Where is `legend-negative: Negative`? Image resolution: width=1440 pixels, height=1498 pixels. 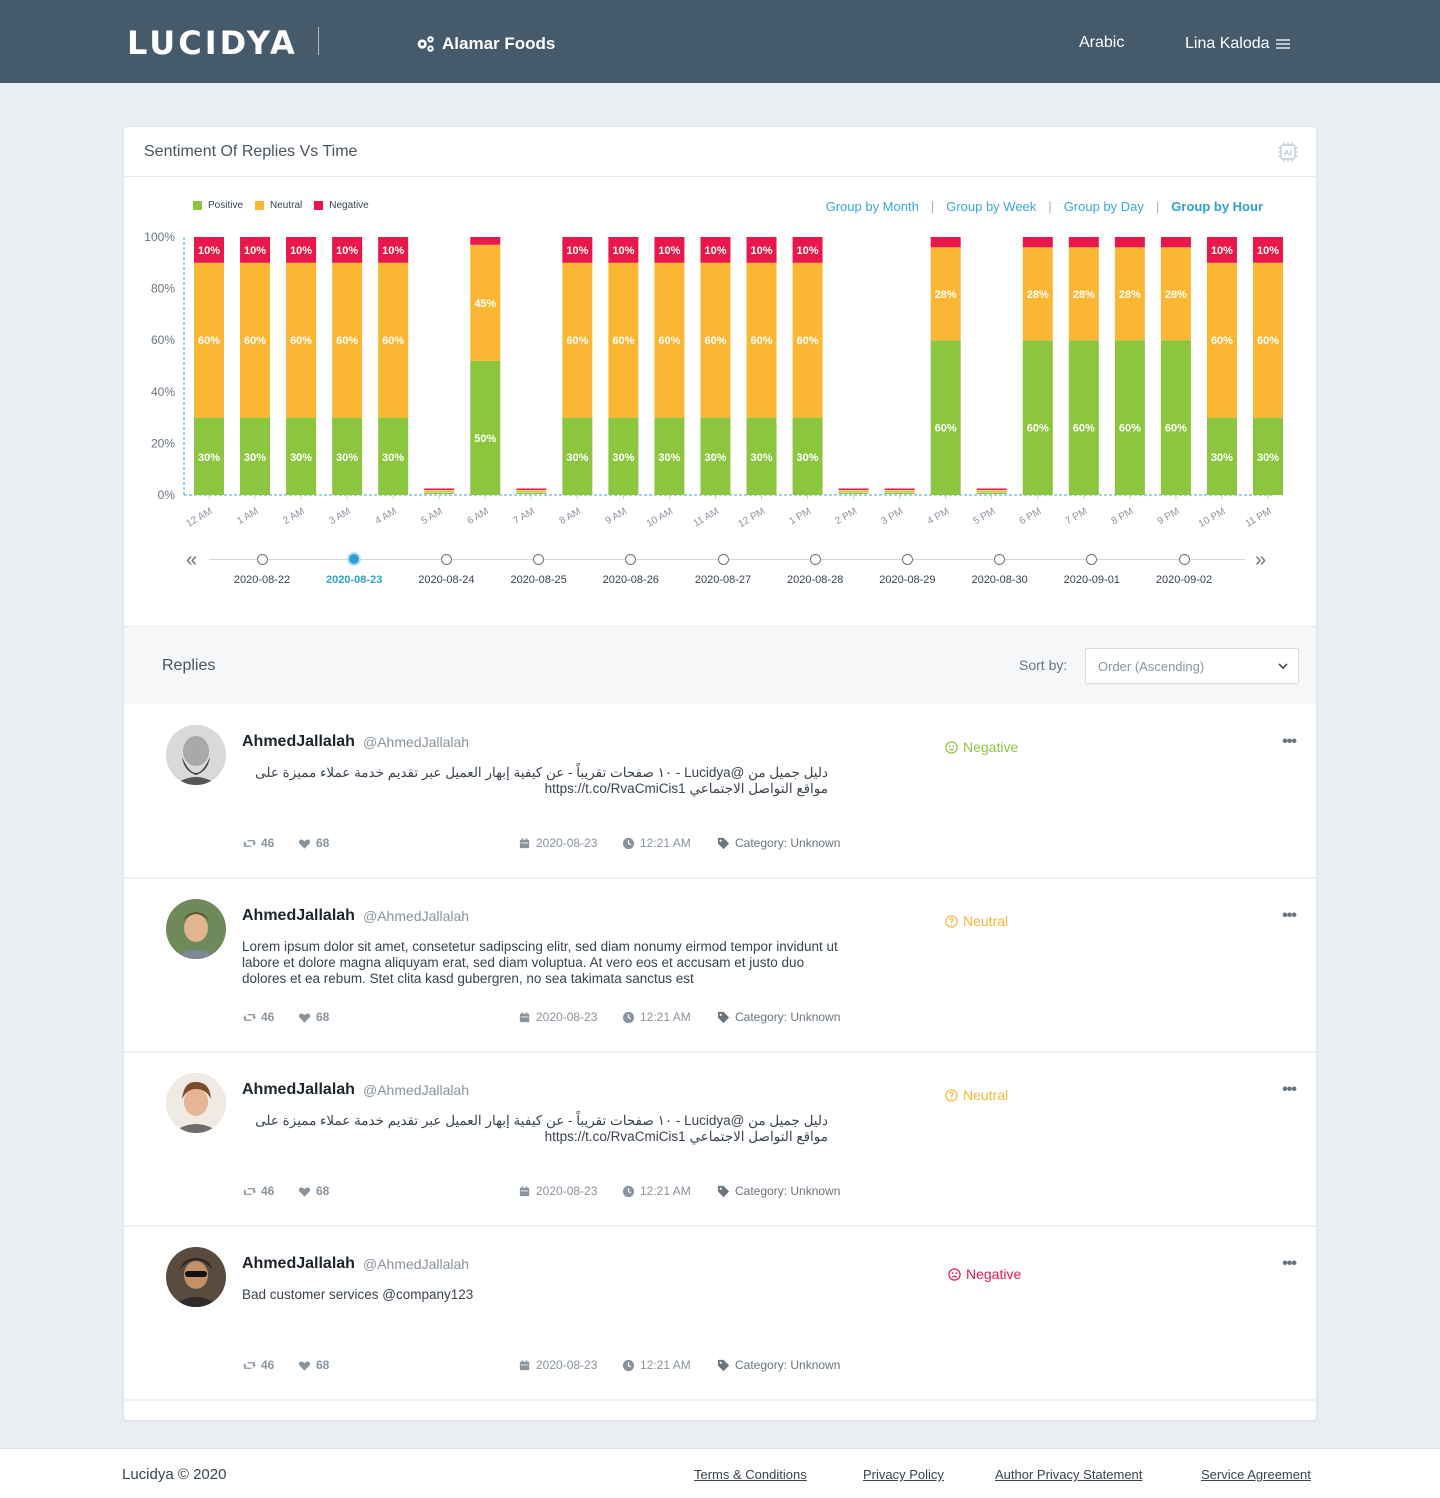 legend-negative: Negative is located at coordinates (341, 205).